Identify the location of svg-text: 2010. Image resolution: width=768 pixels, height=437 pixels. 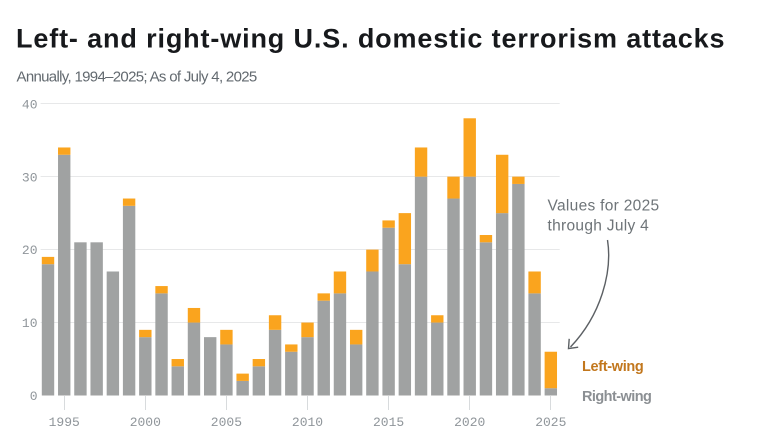
(307, 422).